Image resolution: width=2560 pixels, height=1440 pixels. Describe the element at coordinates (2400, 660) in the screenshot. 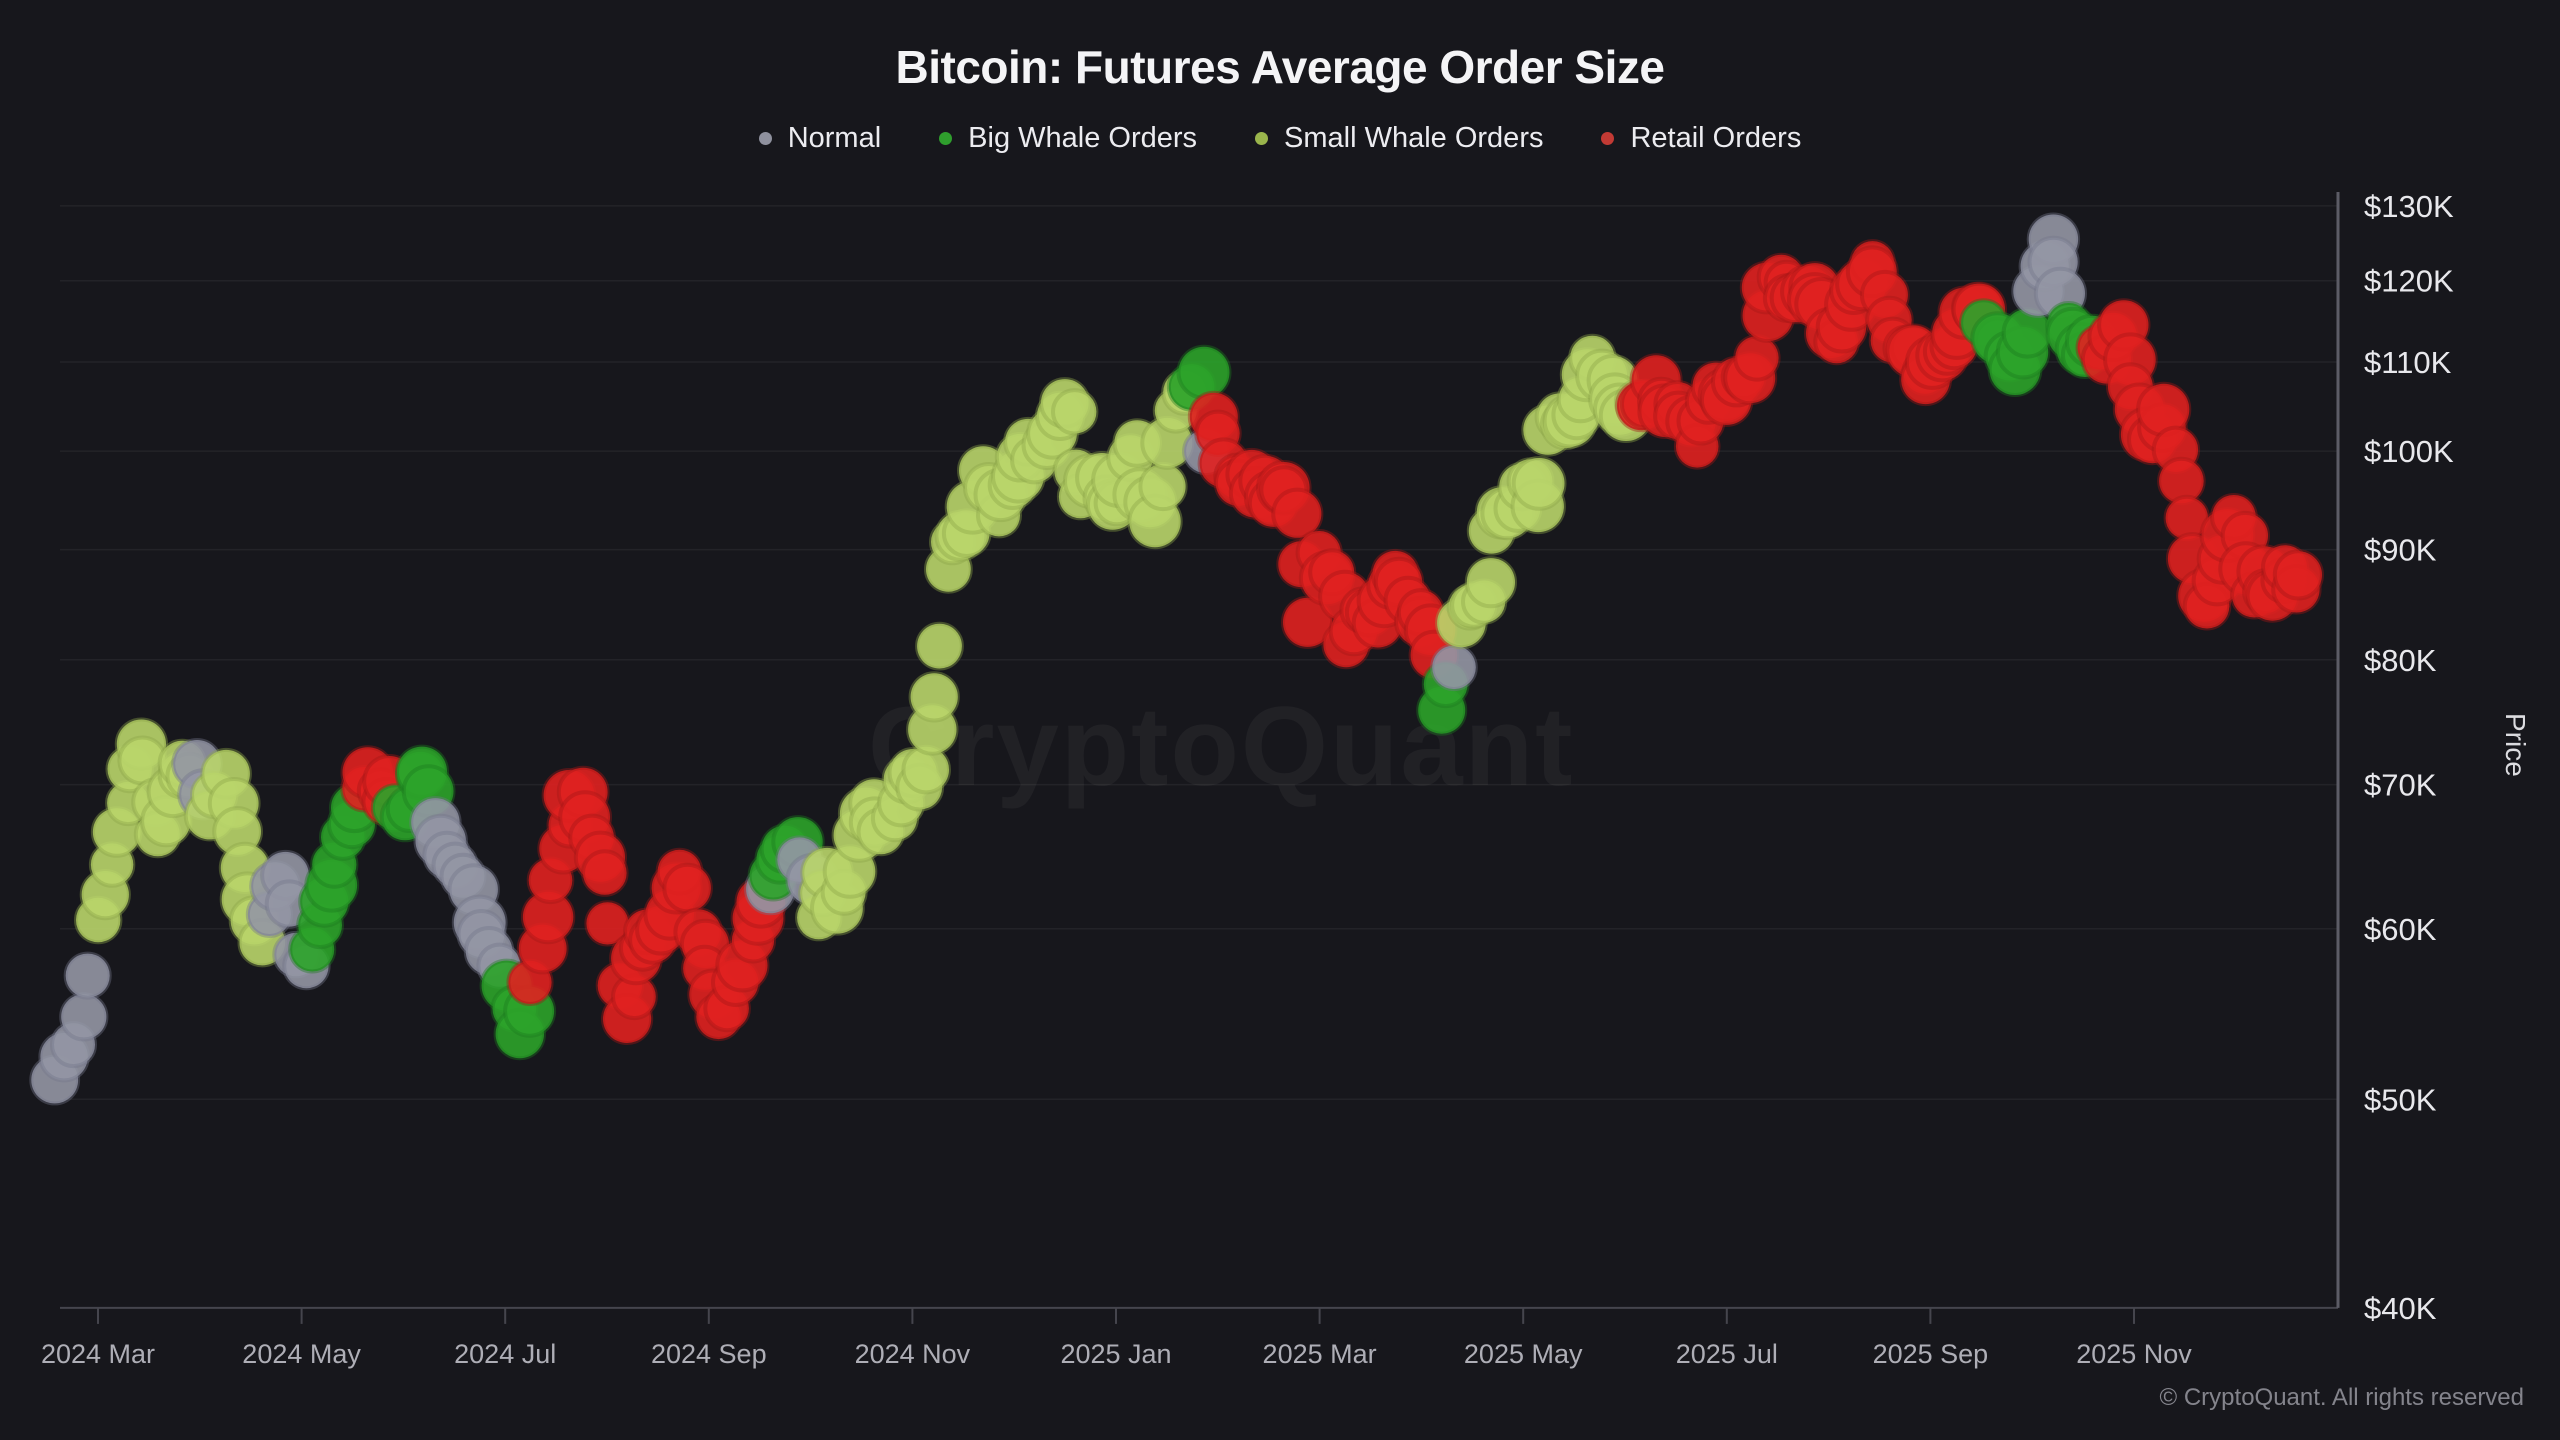

I see `svg-text: $80K` at that location.